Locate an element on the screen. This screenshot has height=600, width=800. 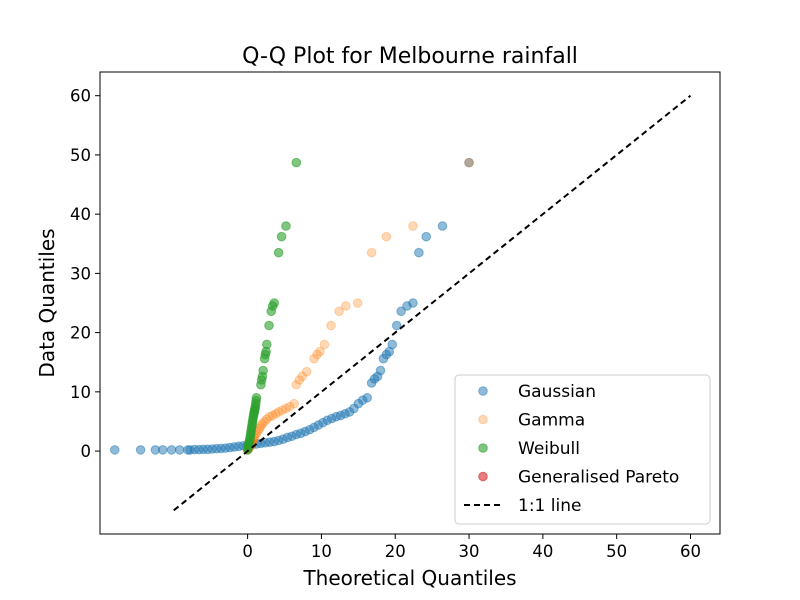
x-tick-label: 40 is located at coordinates (542, 551).